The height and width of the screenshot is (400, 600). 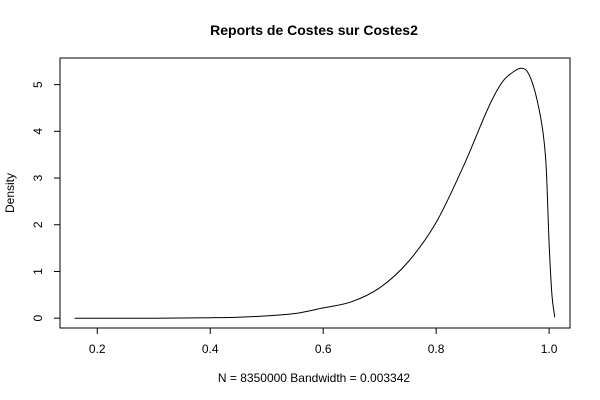 What do you see at coordinates (38, 131) in the screenshot?
I see `y-tick-label: 4` at bounding box center [38, 131].